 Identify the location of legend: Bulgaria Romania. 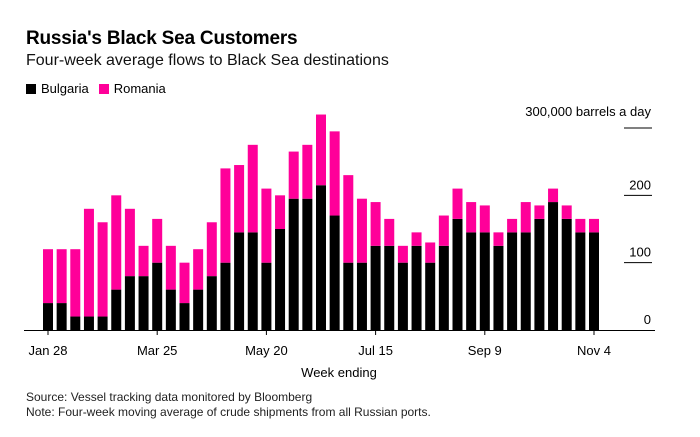
(101, 88).